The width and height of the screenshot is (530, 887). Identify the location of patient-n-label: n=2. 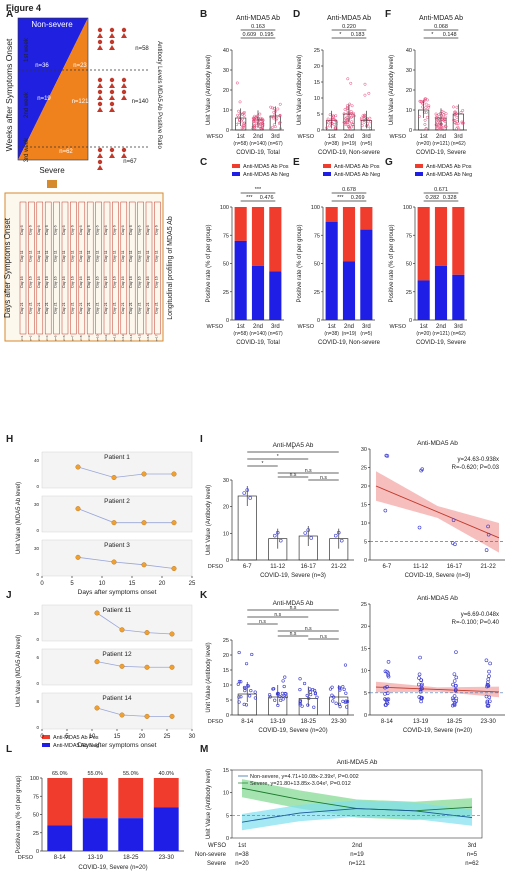
(30, 337).